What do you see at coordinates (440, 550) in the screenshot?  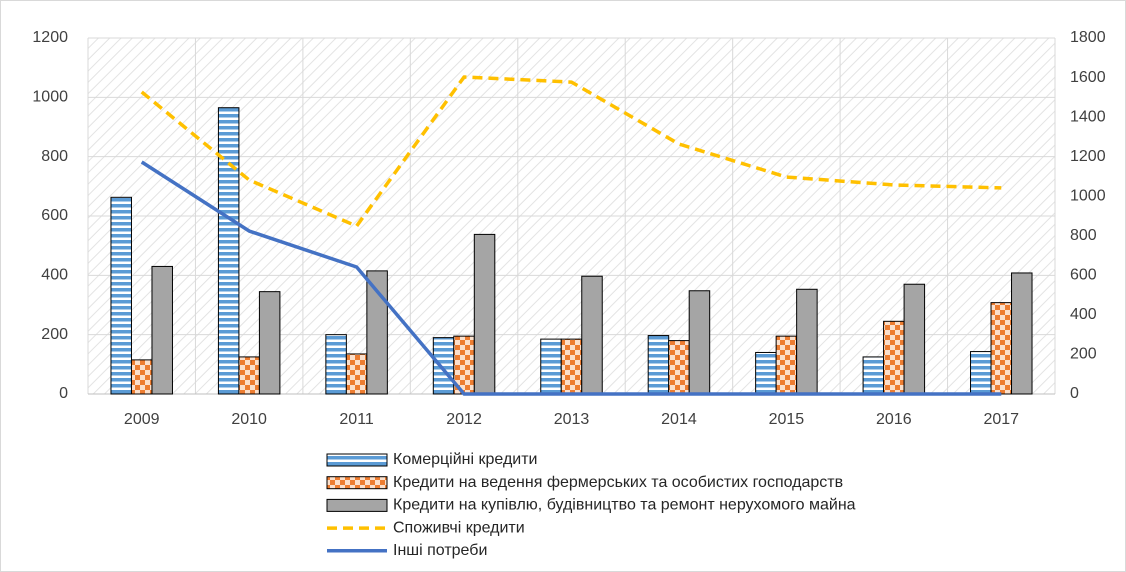 I see `legend-label: Інші потреби` at bounding box center [440, 550].